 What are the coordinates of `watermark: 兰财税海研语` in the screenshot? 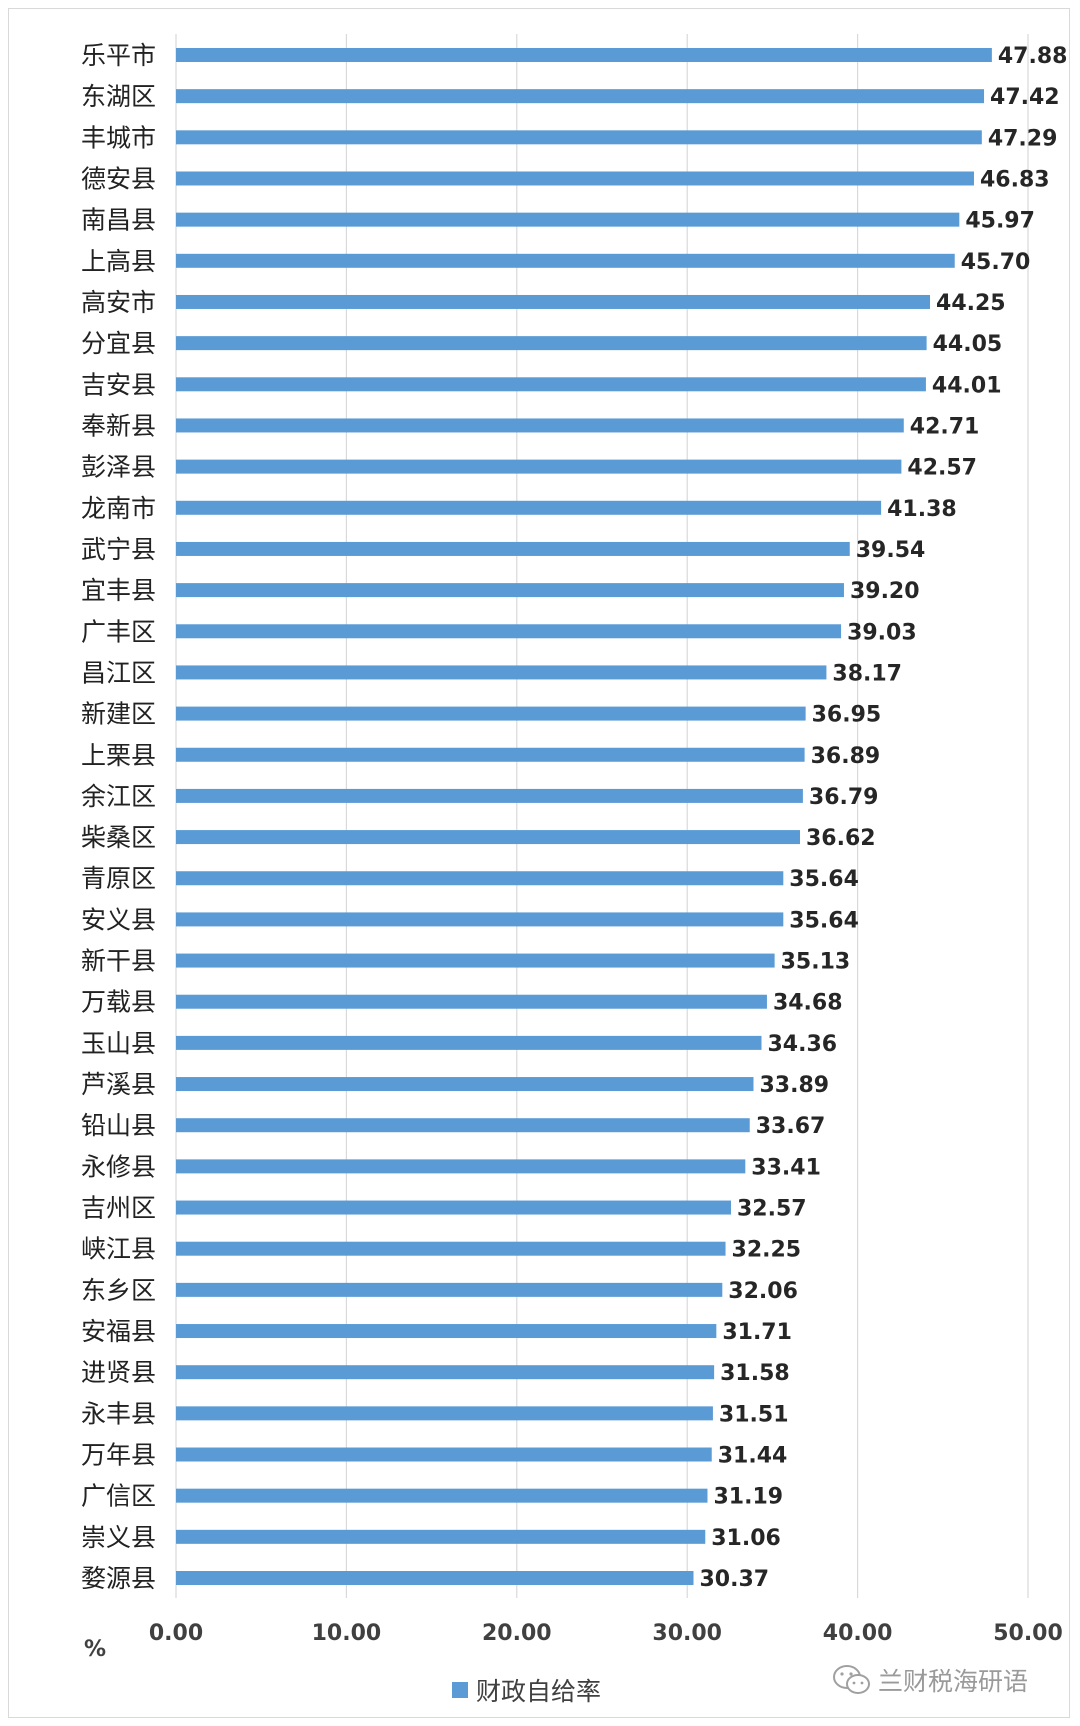 It's located at (930, 1680).